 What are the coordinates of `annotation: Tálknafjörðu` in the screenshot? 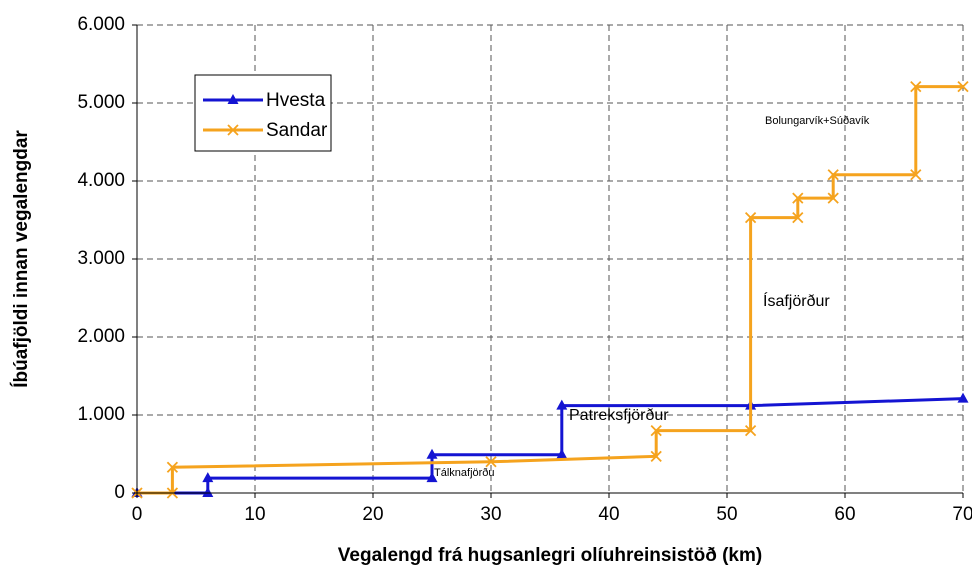 It's located at (464, 473).